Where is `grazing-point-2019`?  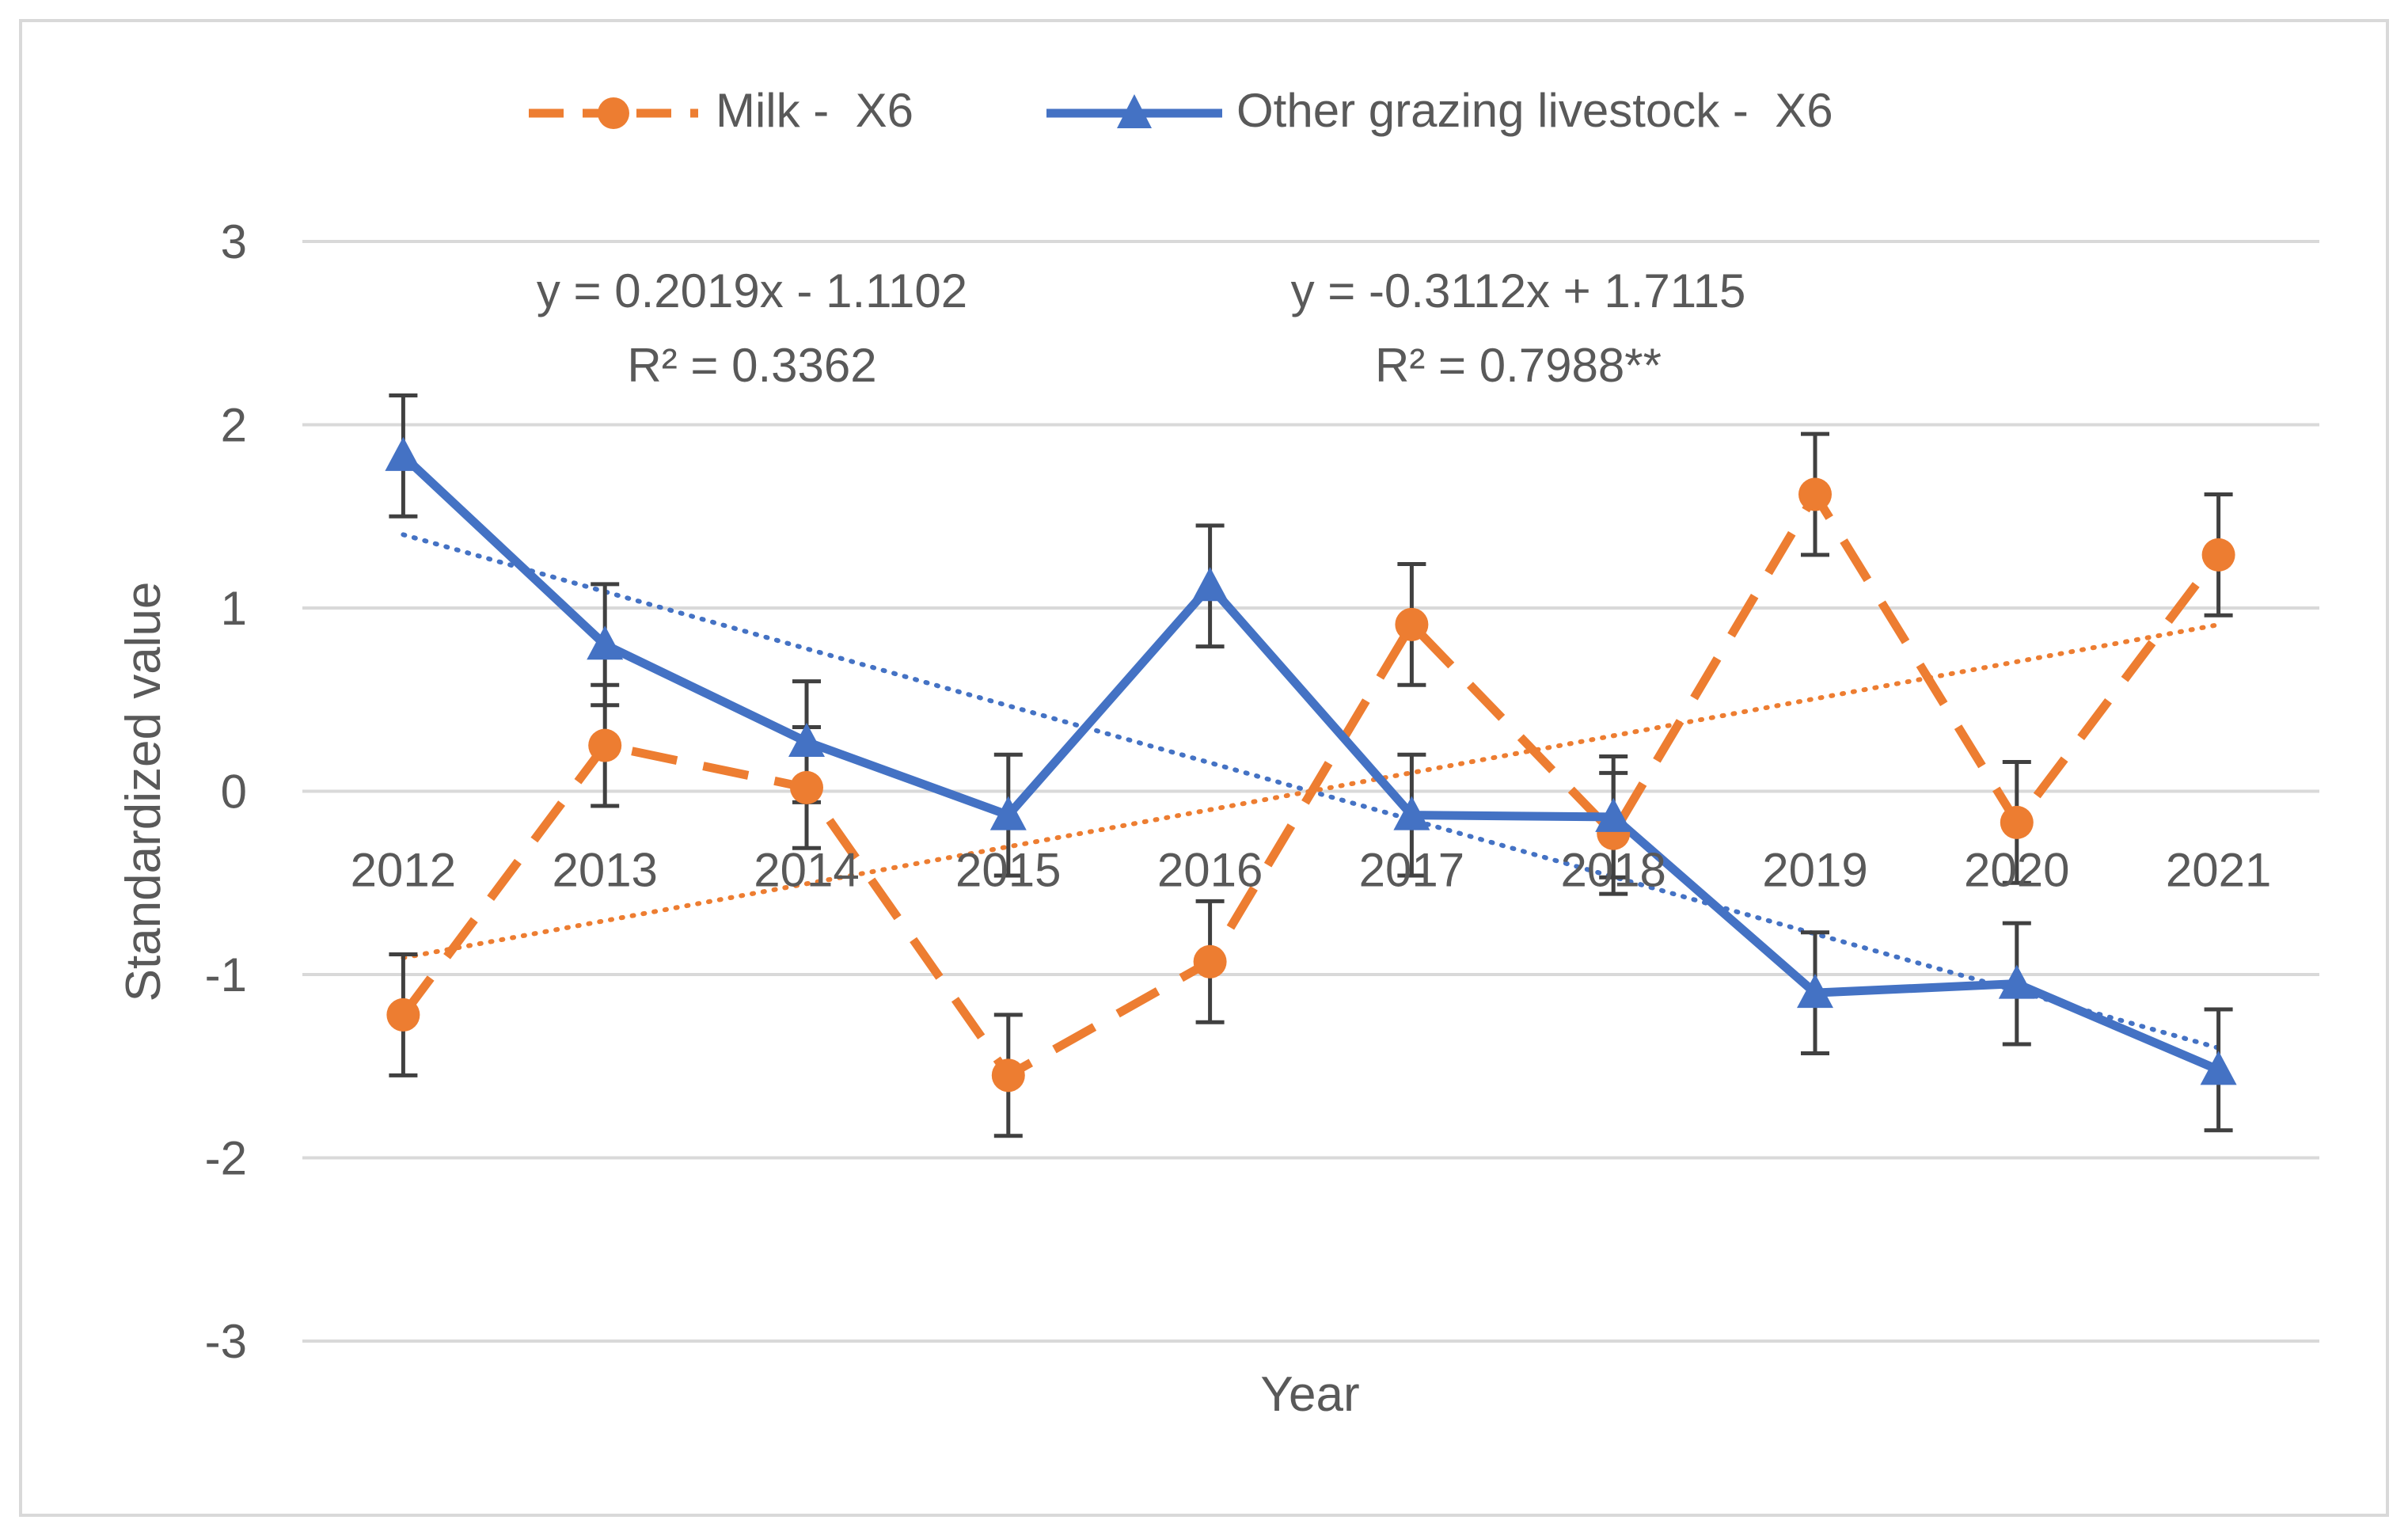 grazing-point-2019 is located at coordinates (1815, 991).